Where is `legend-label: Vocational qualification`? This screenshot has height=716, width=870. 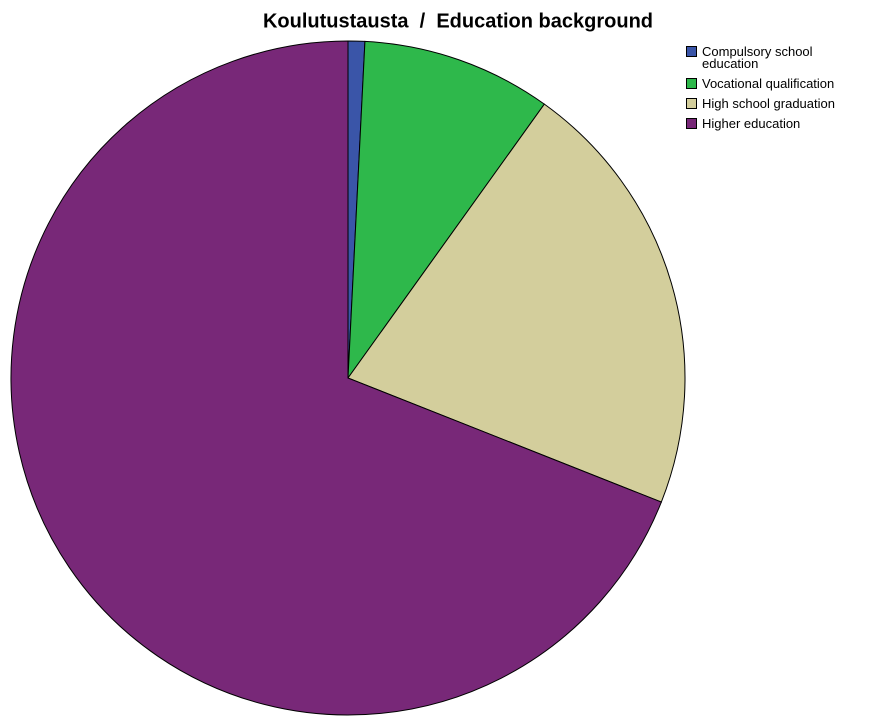 legend-label: Vocational qualification is located at coordinates (768, 83).